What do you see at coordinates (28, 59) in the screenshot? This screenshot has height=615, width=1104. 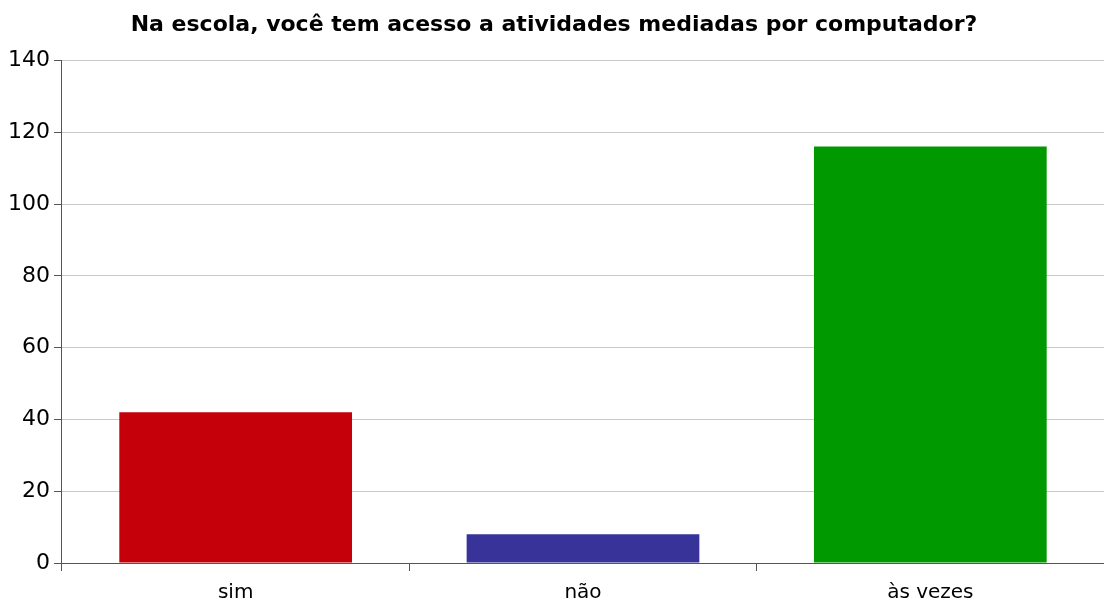 I see `y-tick-label: 140` at bounding box center [28, 59].